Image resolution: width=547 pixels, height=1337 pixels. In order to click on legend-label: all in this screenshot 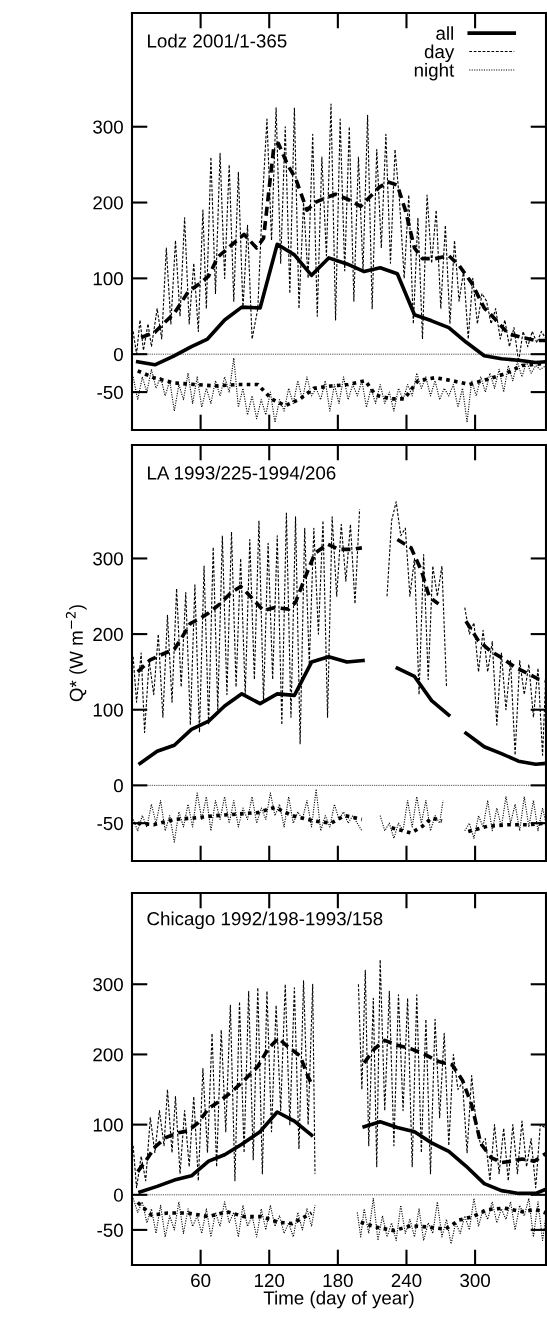, I will do `click(444, 33)`.